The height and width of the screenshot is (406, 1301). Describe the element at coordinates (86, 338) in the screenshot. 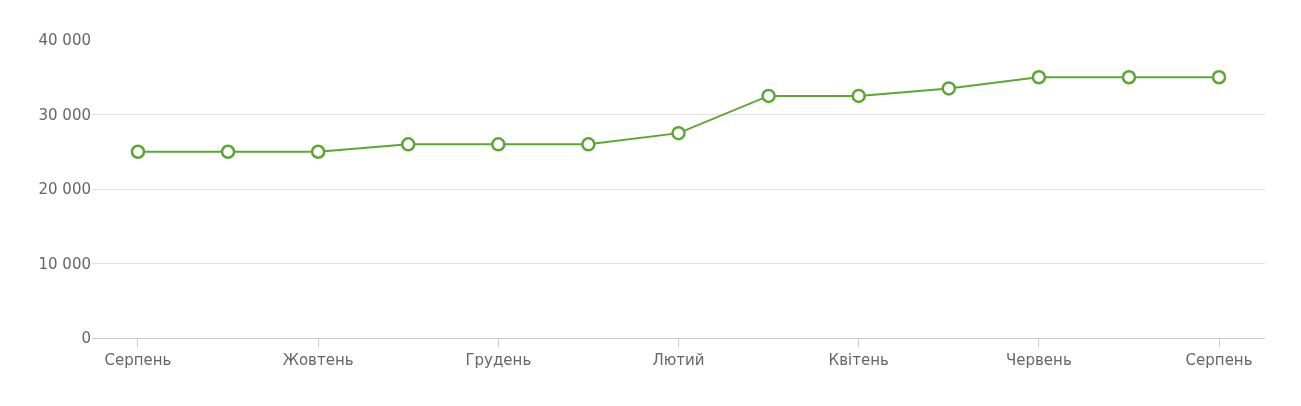

I see `y-tick-label: 0` at that location.